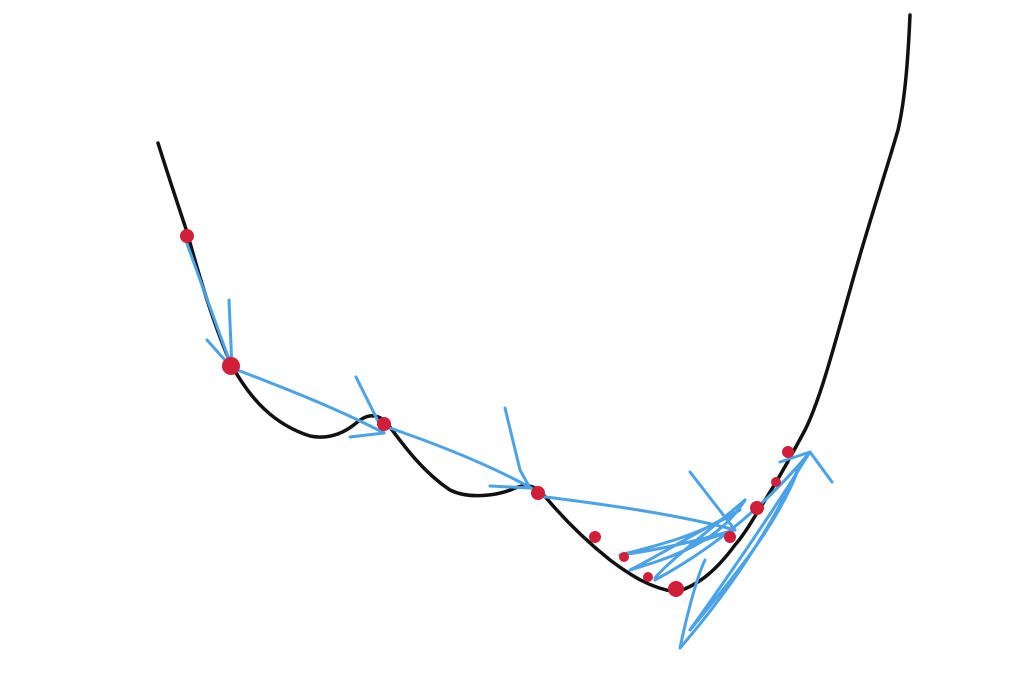  Describe the element at coordinates (682, 539) in the screenshot. I see `descent-step-scribble` at that location.